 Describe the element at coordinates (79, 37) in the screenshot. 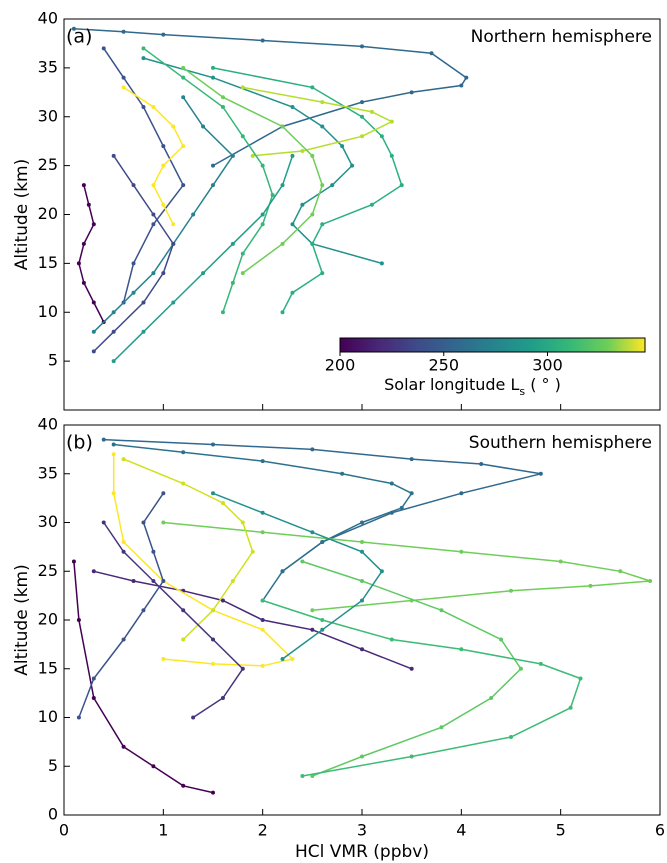

I see `panel-label: (a)` at that location.